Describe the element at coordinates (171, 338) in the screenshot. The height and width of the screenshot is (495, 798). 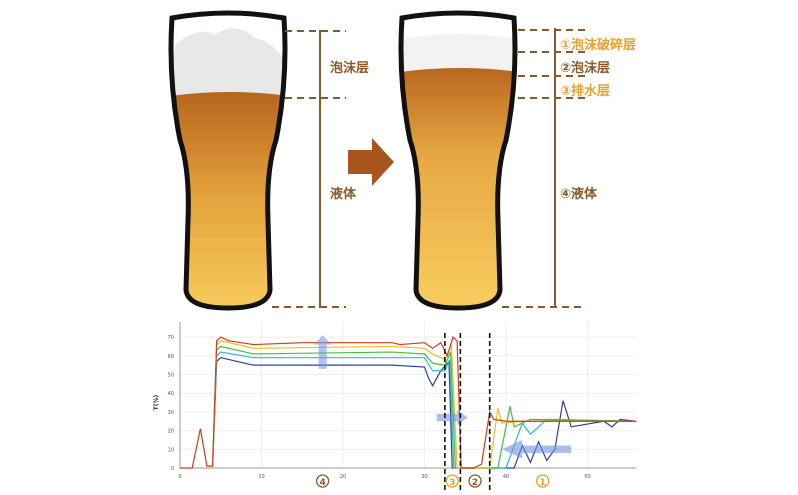
I see `y-tick-label: 70` at that location.